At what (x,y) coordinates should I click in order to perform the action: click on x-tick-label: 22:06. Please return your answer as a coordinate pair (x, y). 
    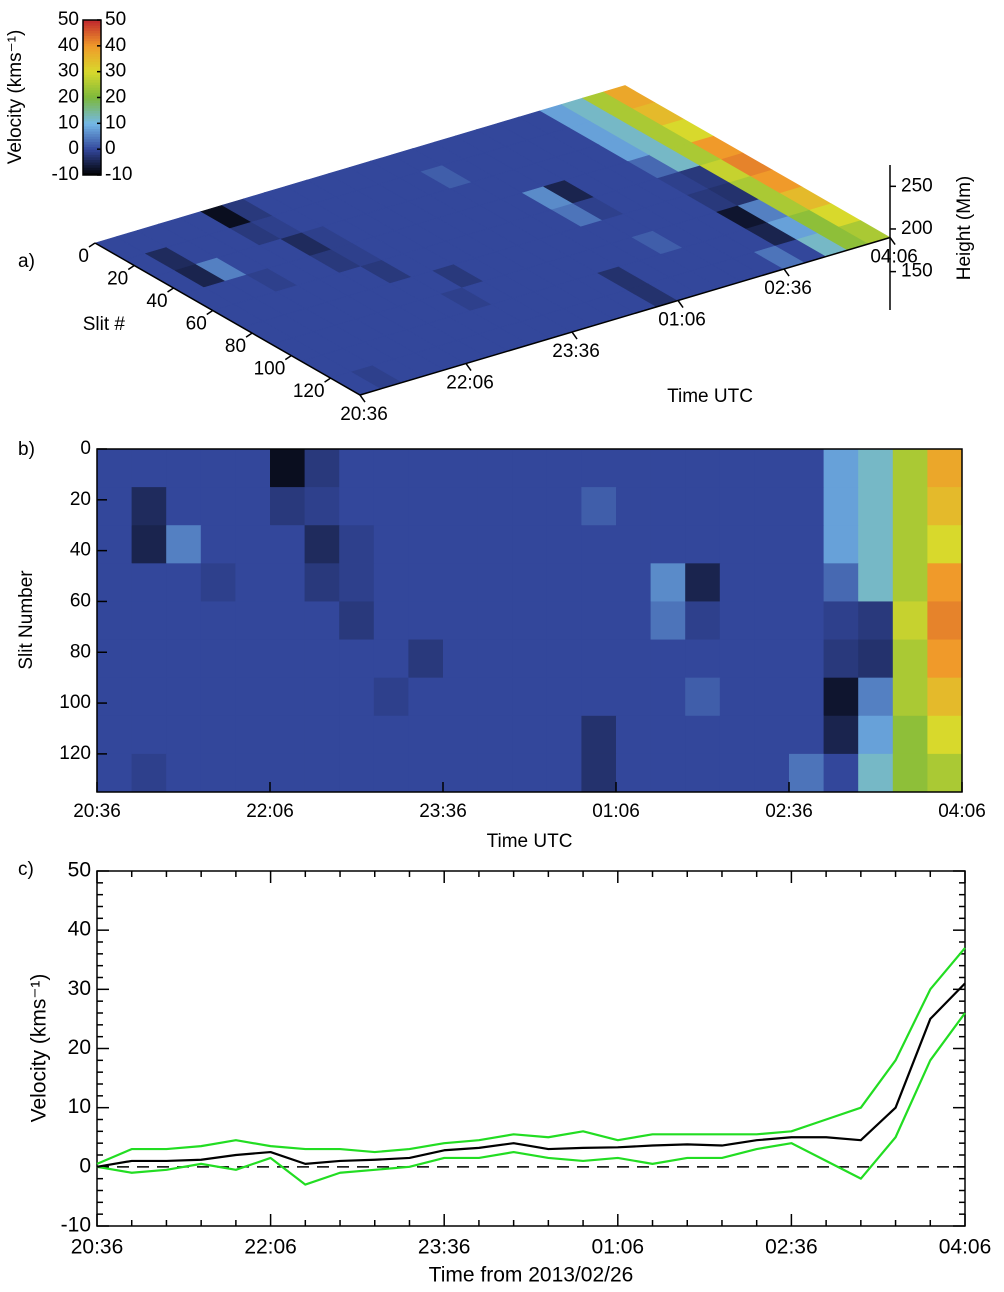
    Looking at the image, I should click on (470, 383).